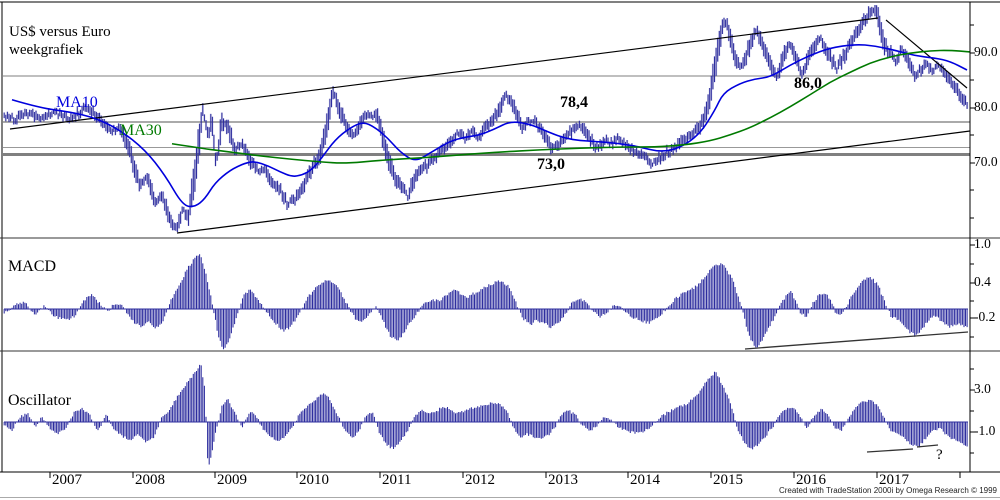  What do you see at coordinates (982, 388) in the screenshot?
I see `oscillator-axis-label-3.0: 3.0` at bounding box center [982, 388].